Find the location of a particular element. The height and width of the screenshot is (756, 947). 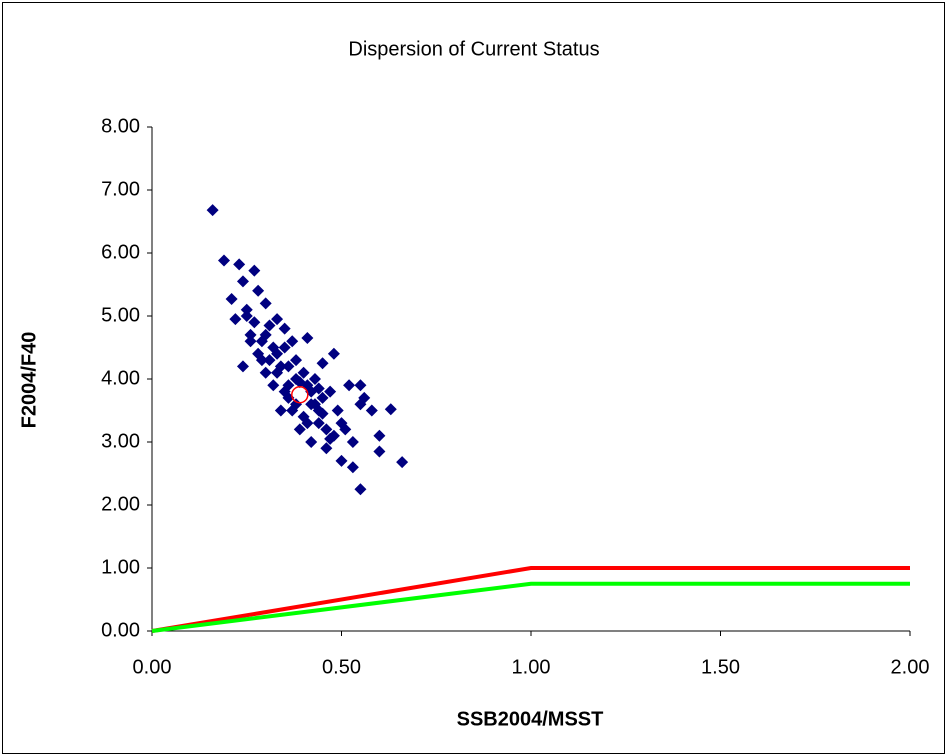

y-tick-label: 8.00 is located at coordinates (120, 126).